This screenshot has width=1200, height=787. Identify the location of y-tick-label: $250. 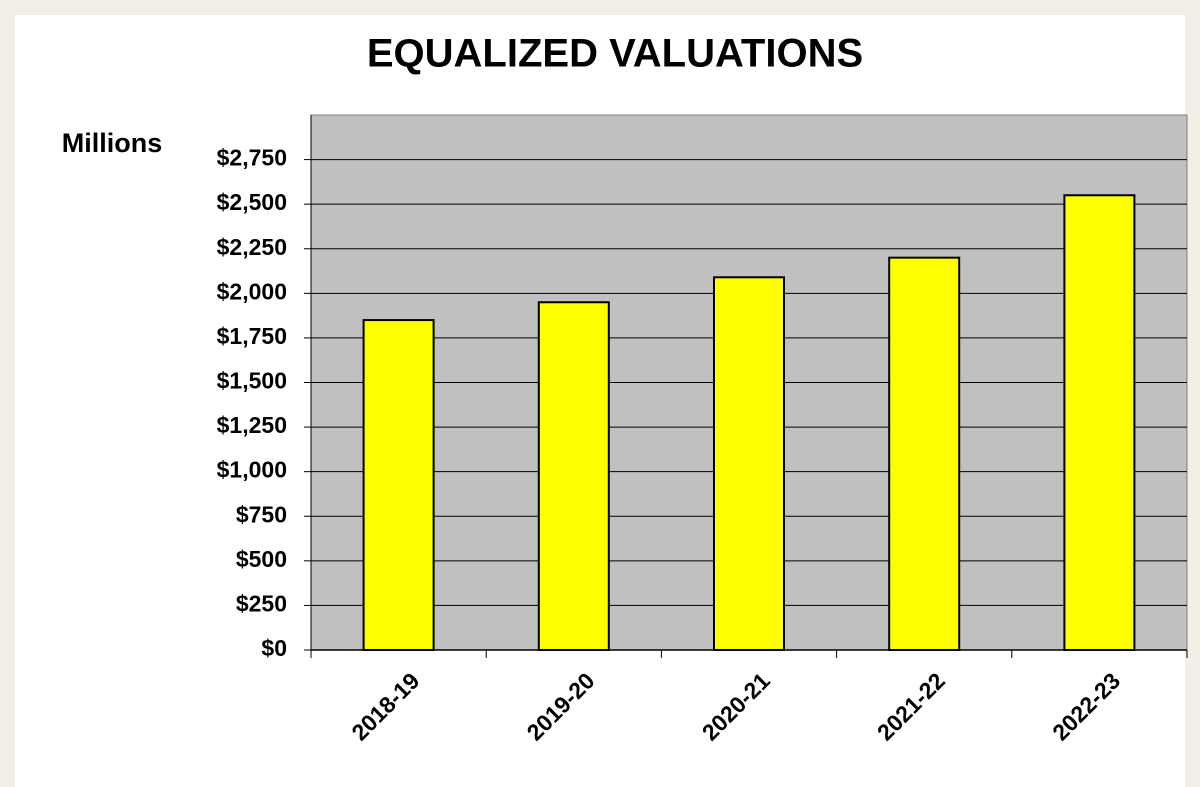
(261, 603).